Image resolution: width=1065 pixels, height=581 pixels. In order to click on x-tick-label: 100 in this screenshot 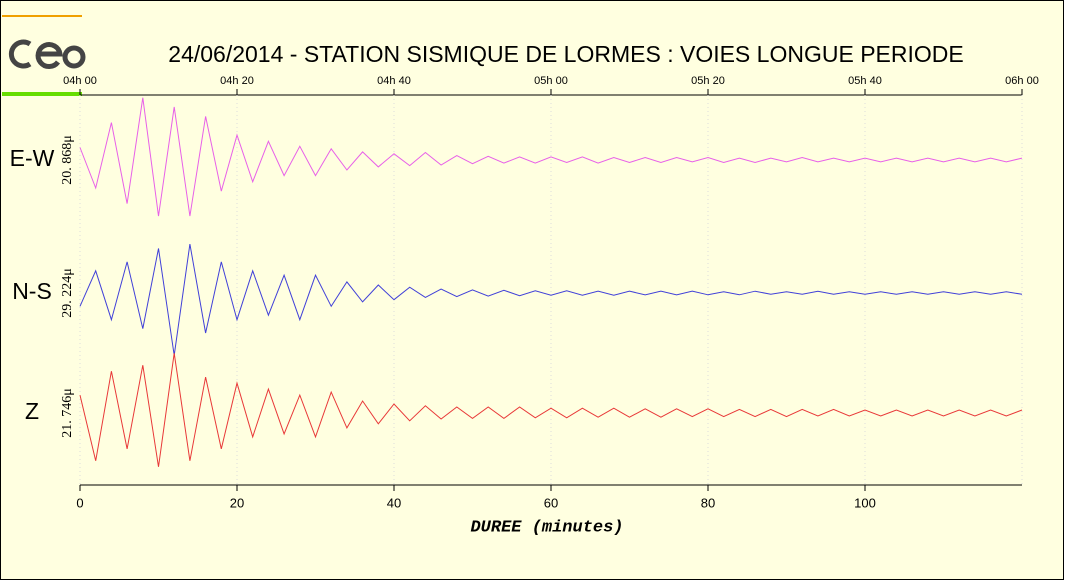, I will do `click(865, 502)`.